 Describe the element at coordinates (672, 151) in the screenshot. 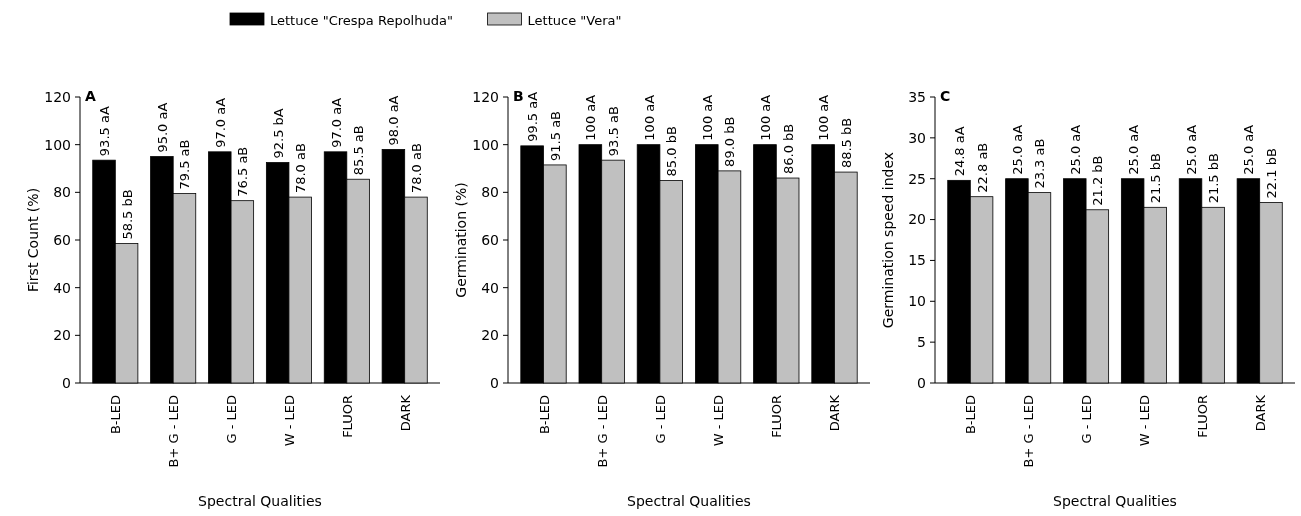

I see `data-label: 85.0 bB` at that location.